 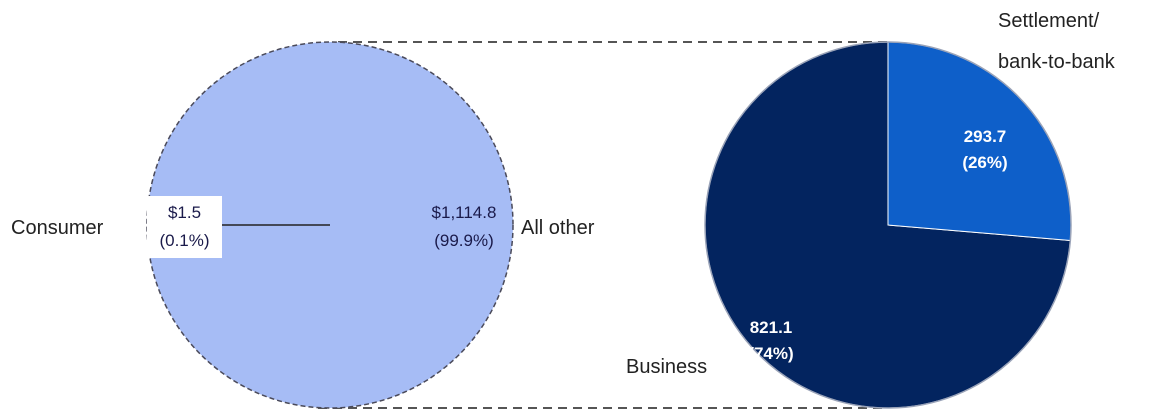 What do you see at coordinates (184, 240) in the screenshot?
I see `consumer-percent-label: (0.1%)` at bounding box center [184, 240].